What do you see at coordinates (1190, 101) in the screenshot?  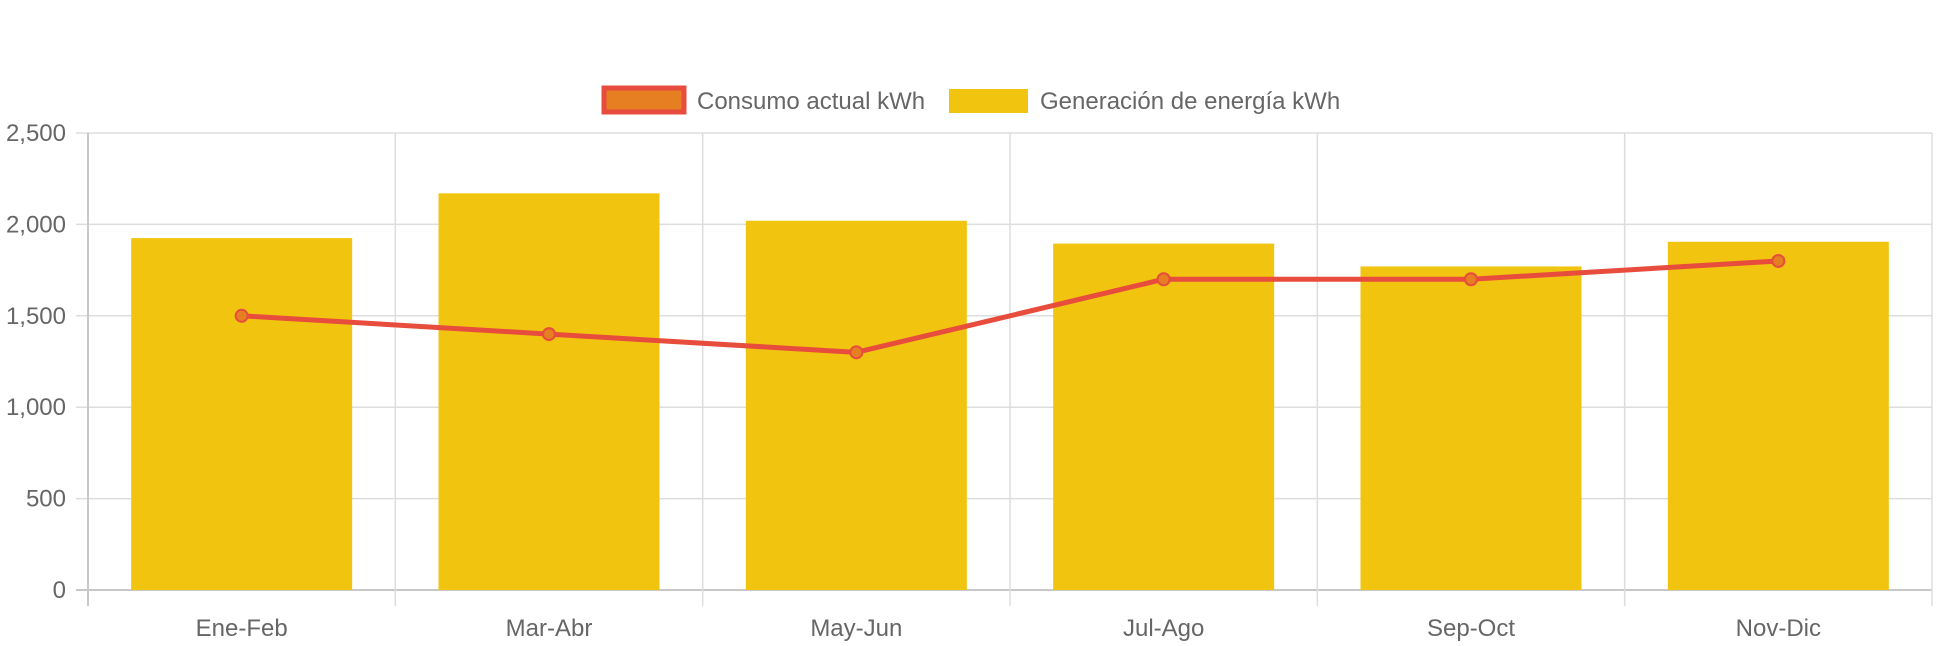 I see `legend-label-generacion: Generación de energía kWh` at bounding box center [1190, 101].